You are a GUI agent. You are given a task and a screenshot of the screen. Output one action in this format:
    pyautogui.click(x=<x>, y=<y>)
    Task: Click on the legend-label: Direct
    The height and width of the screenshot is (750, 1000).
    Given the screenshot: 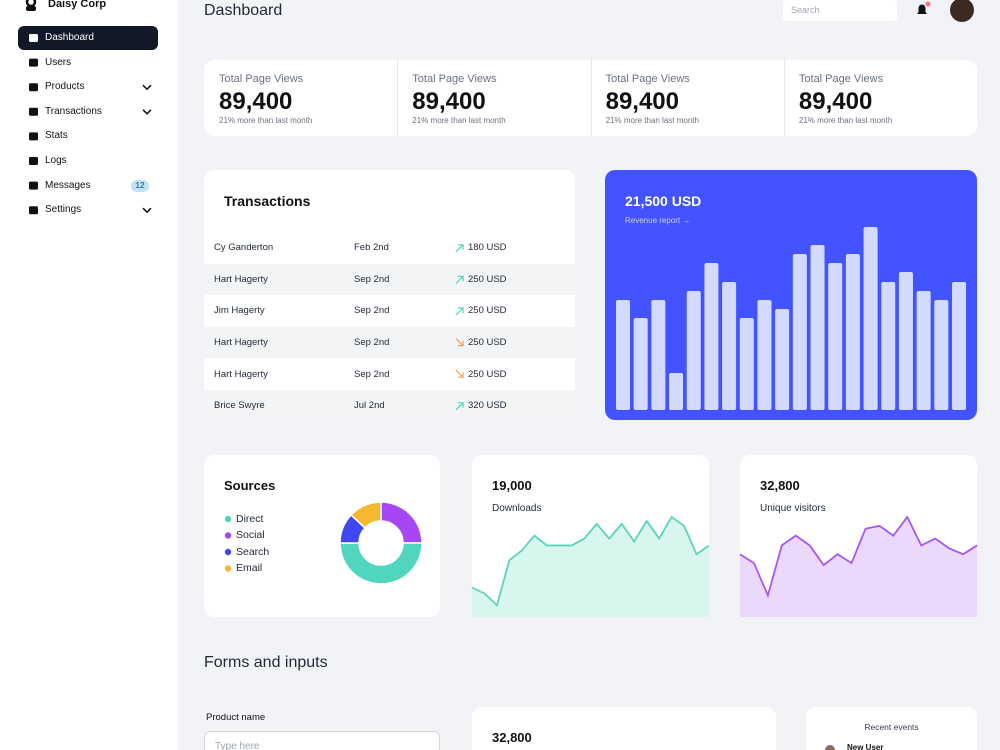 What is the action you would take?
    pyautogui.click(x=250, y=518)
    